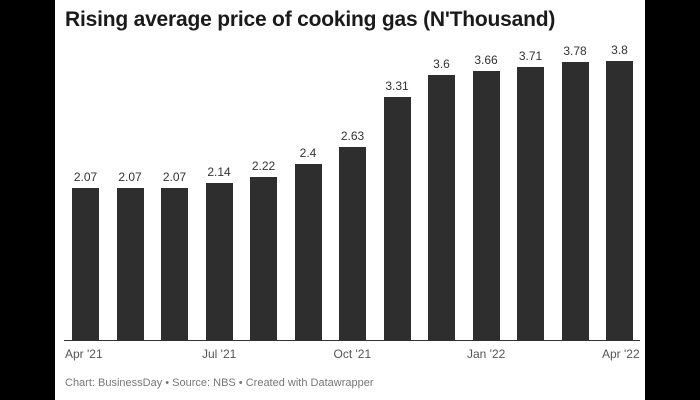  What do you see at coordinates (263, 165) in the screenshot?
I see `bar-value-label: 2.22` at bounding box center [263, 165].